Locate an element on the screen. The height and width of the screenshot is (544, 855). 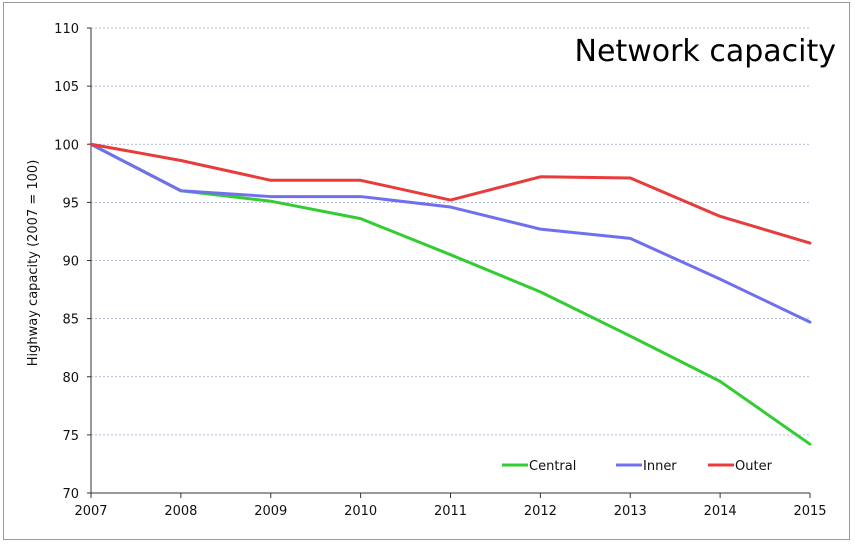
x-tick-label: 2012 is located at coordinates (540, 511).